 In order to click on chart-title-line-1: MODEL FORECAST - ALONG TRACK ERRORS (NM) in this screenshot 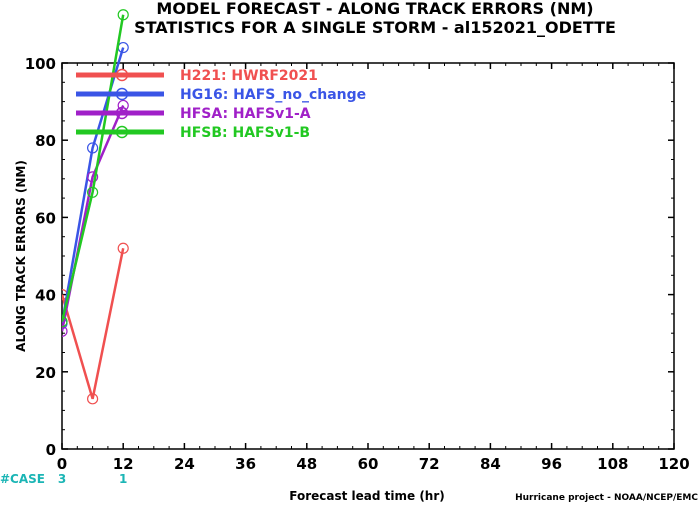, I will do `click(374, 9)`.